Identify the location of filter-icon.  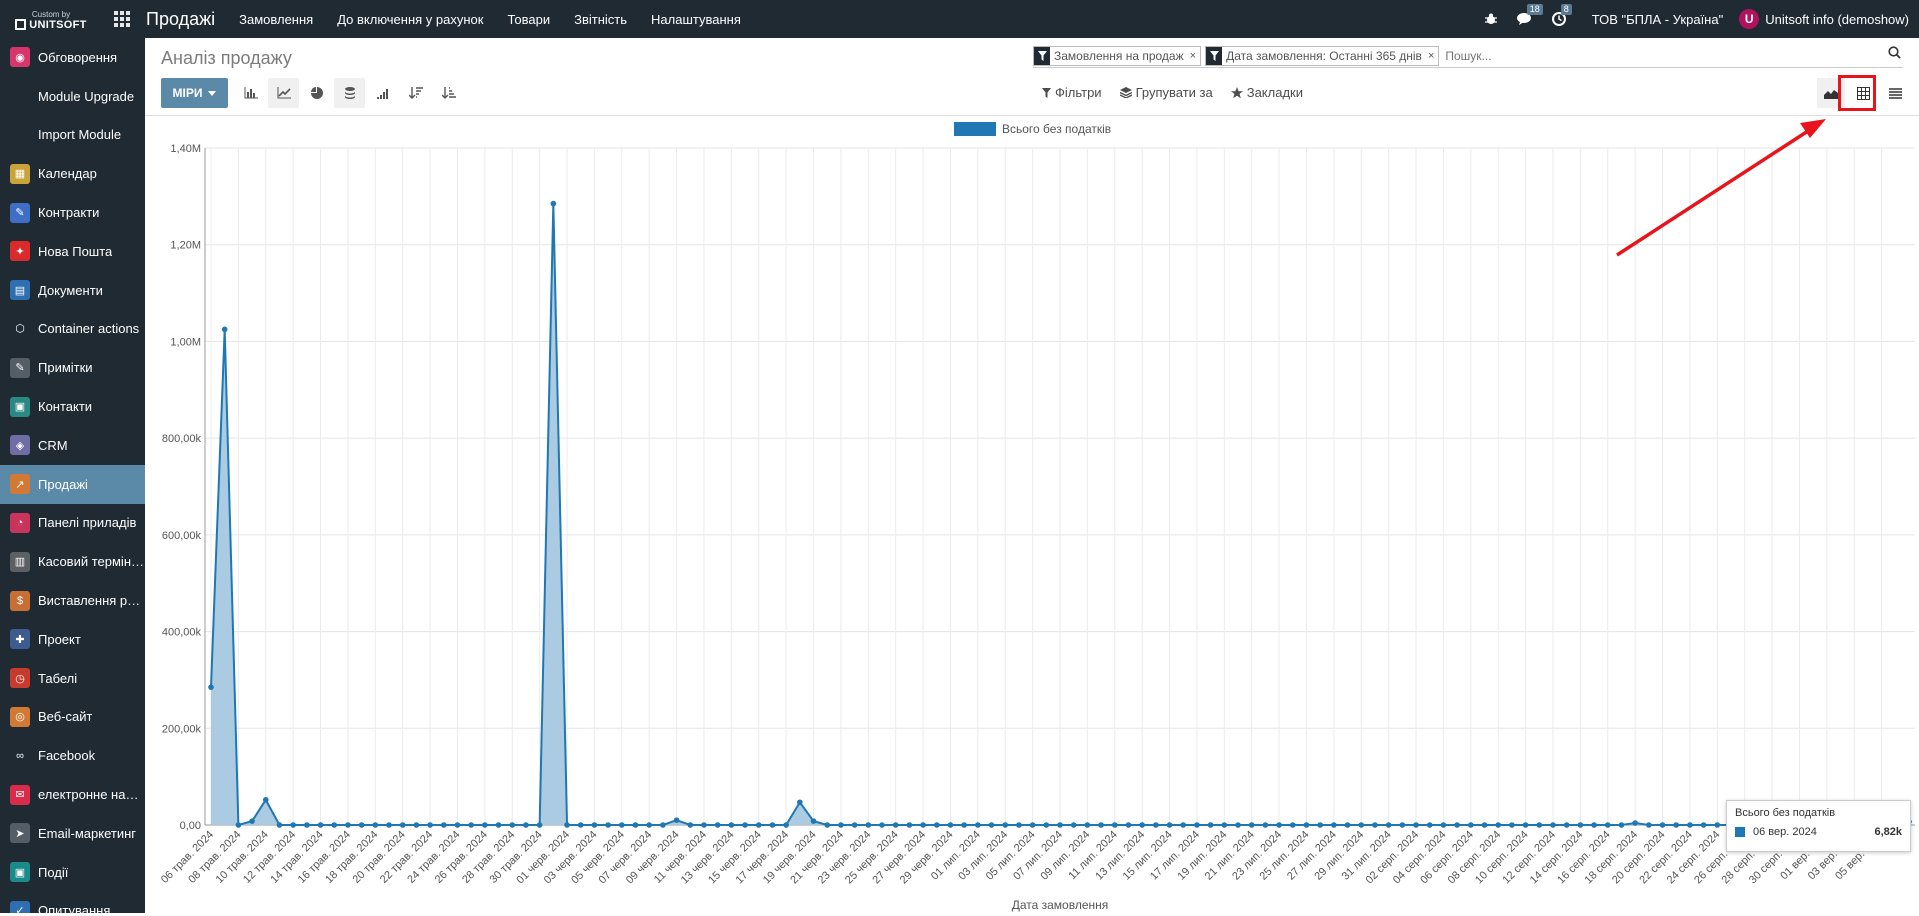
(1214, 55).